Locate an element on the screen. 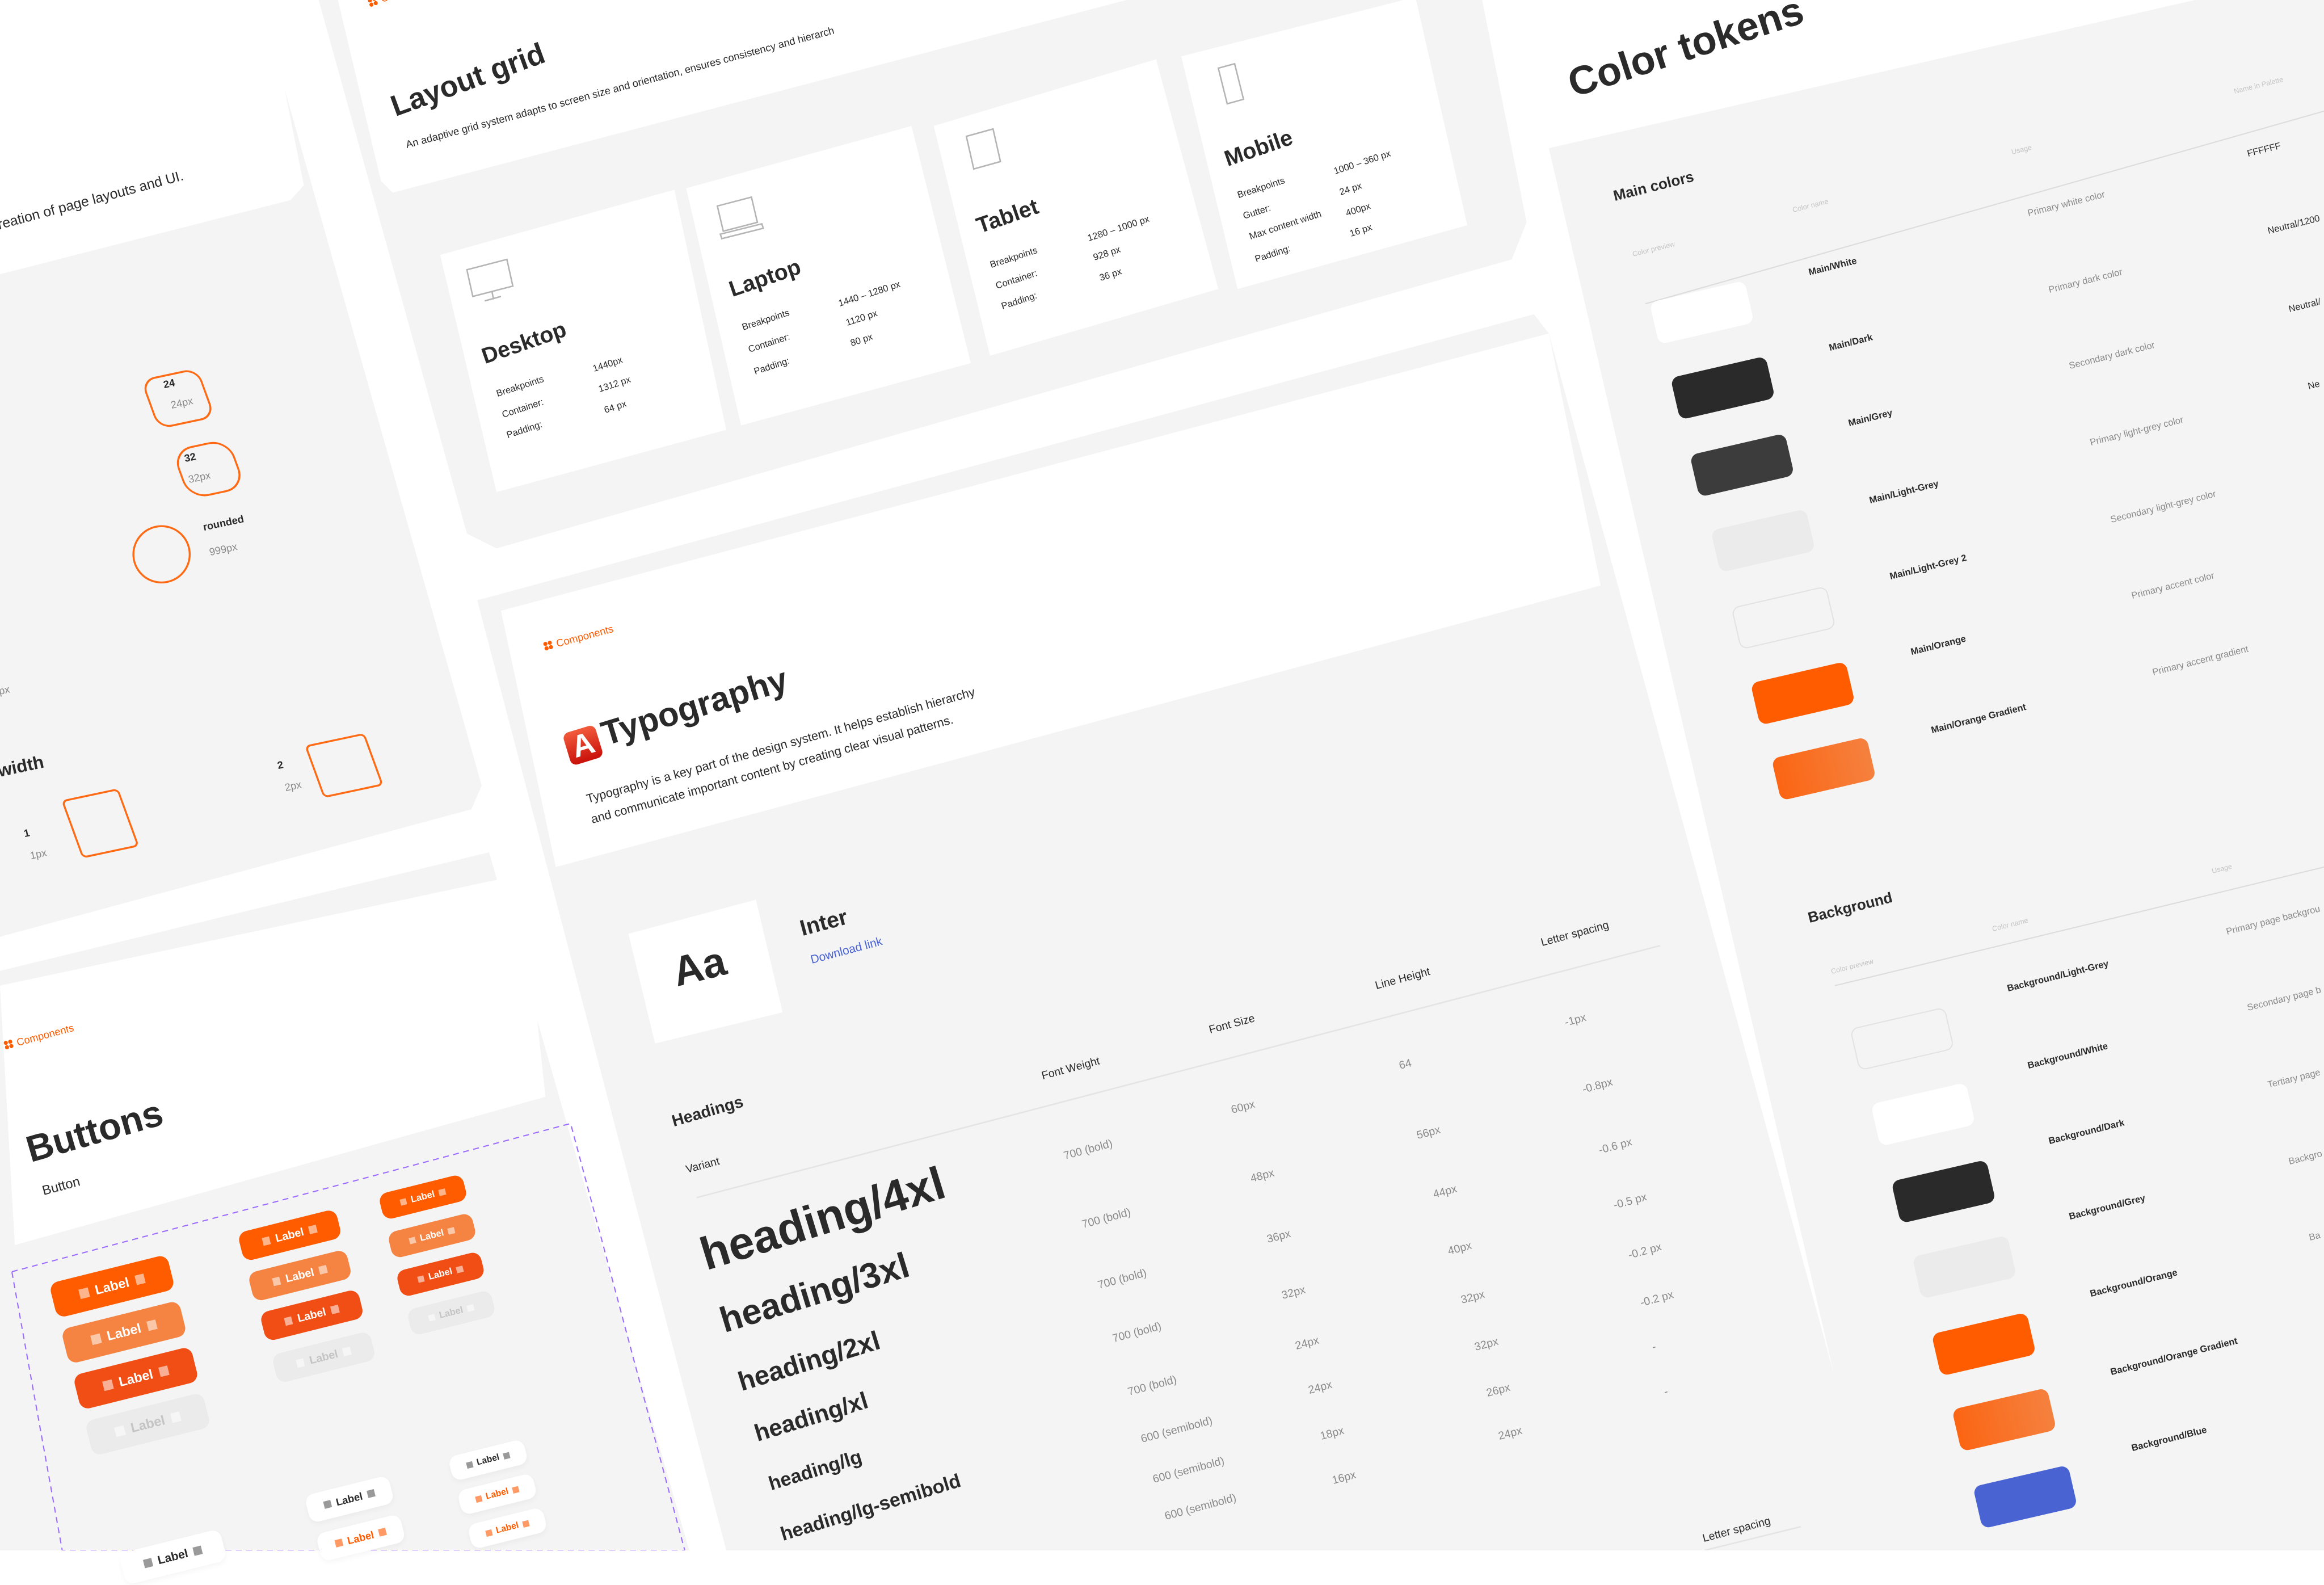 The image size is (2324, 1585). typography-table-divider is located at coordinates (1179, 1072).